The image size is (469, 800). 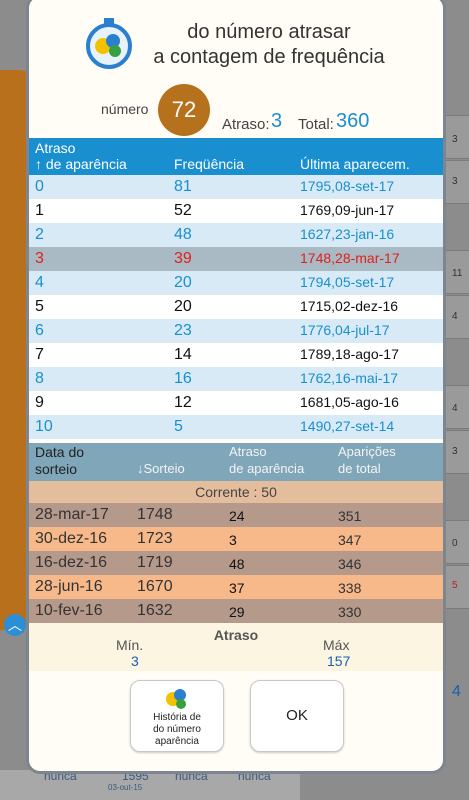 I want to click on table-cell: 8, so click(x=39, y=378).